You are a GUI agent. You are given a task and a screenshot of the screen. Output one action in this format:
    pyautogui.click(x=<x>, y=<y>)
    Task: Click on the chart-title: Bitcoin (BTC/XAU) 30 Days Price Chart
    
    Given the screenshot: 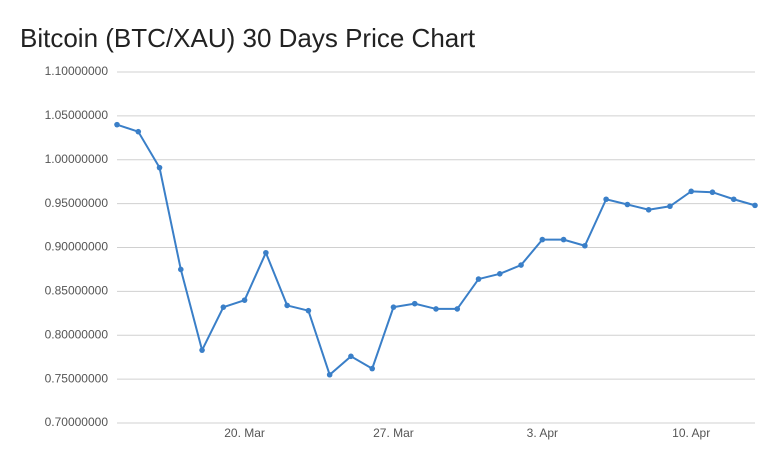 What is the action you would take?
    pyautogui.click(x=248, y=38)
    